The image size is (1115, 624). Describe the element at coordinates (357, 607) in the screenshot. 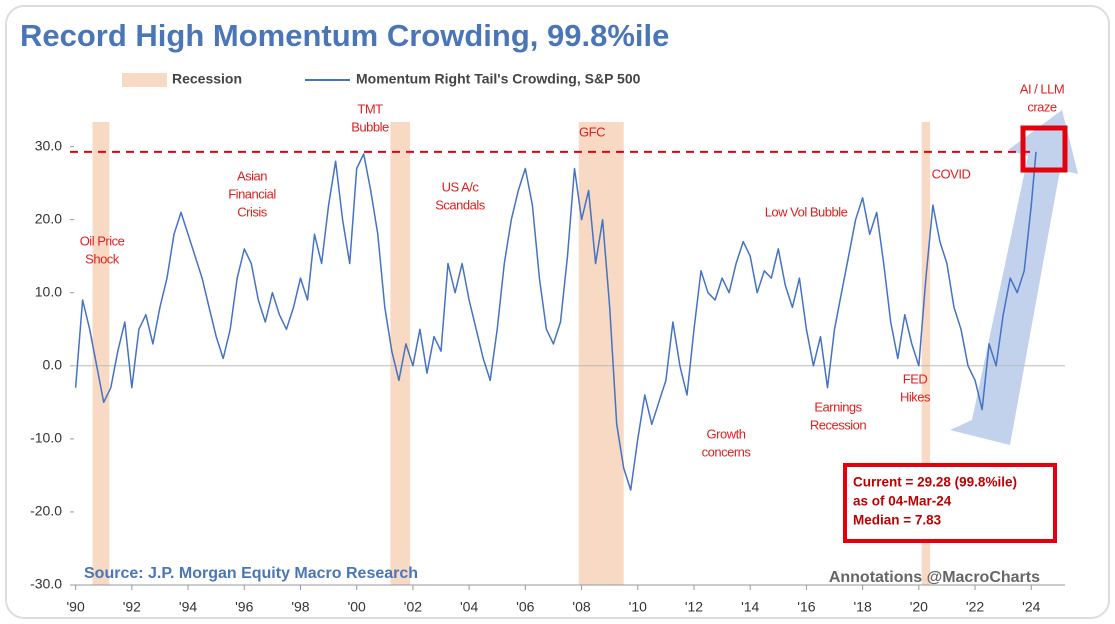

I see `x-tick-label: '00` at that location.